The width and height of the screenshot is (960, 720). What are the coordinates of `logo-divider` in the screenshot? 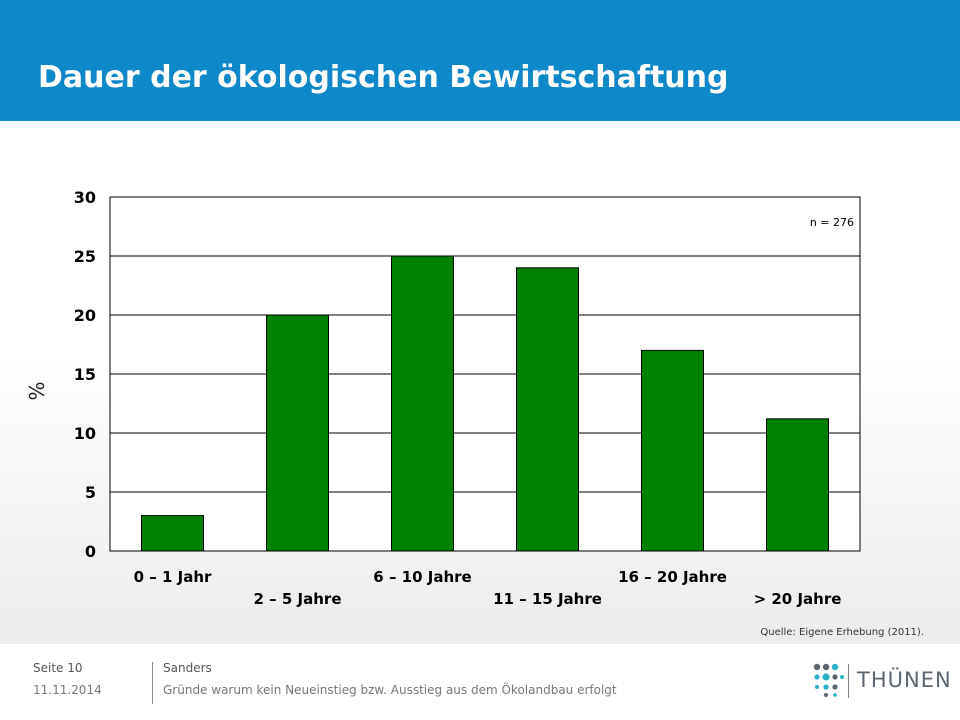 It's located at (848, 681).